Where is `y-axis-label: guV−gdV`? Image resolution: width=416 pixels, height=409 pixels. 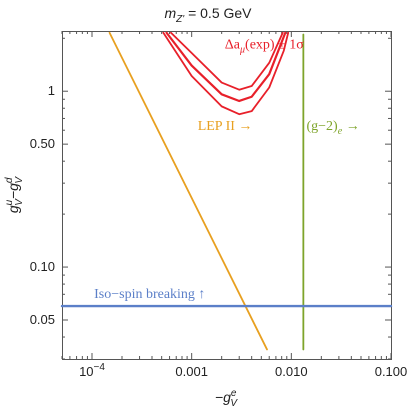 y-axis-label: guV−gdV is located at coordinates (14, 195).